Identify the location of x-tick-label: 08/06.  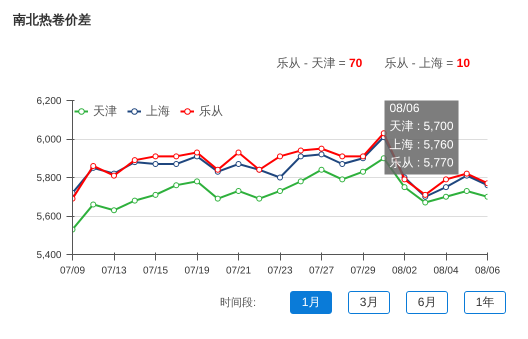
(487, 271).